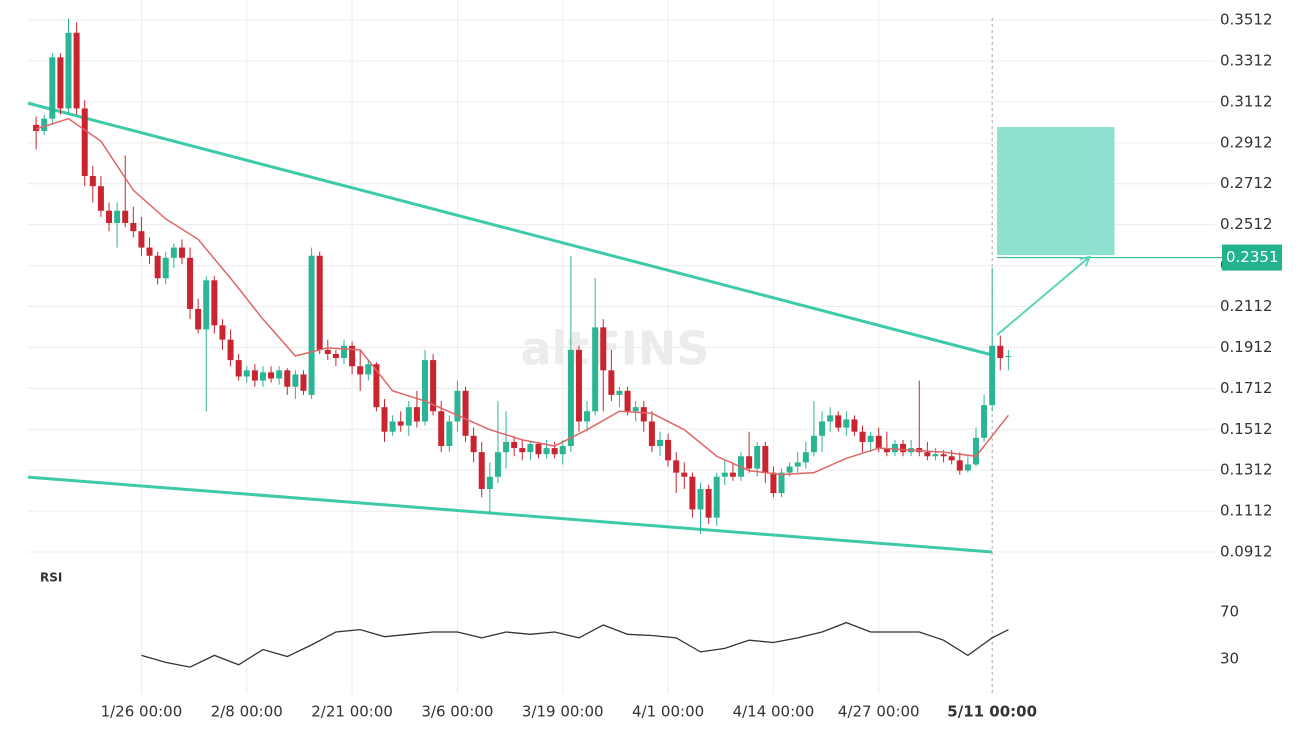  Describe the element at coordinates (1229, 658) in the screenshot. I see `rsi-tick-label: 30` at that location.